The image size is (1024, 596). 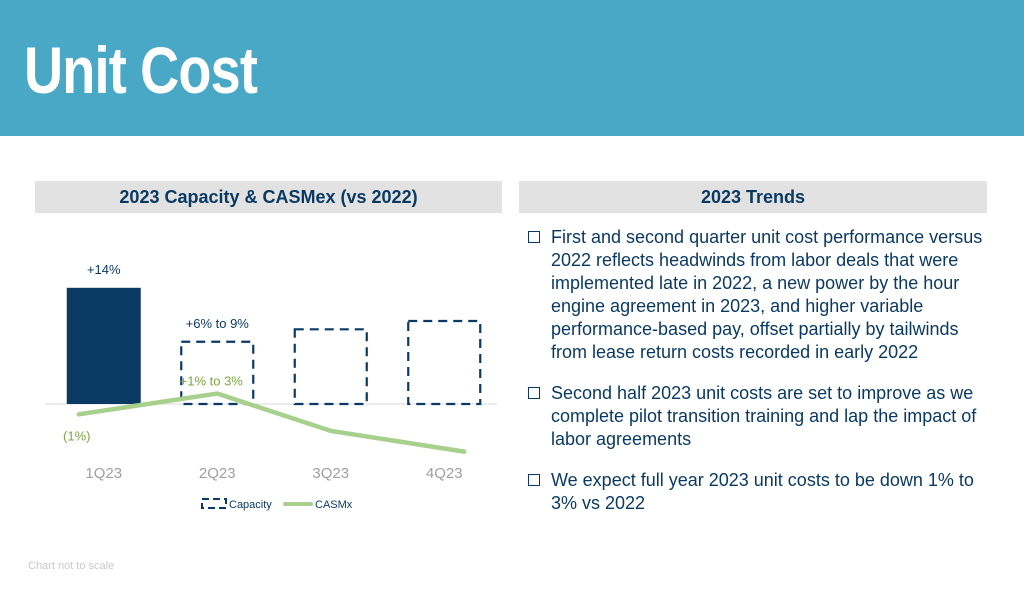 I want to click on x-tick-label: 2Q23, so click(x=217, y=473).